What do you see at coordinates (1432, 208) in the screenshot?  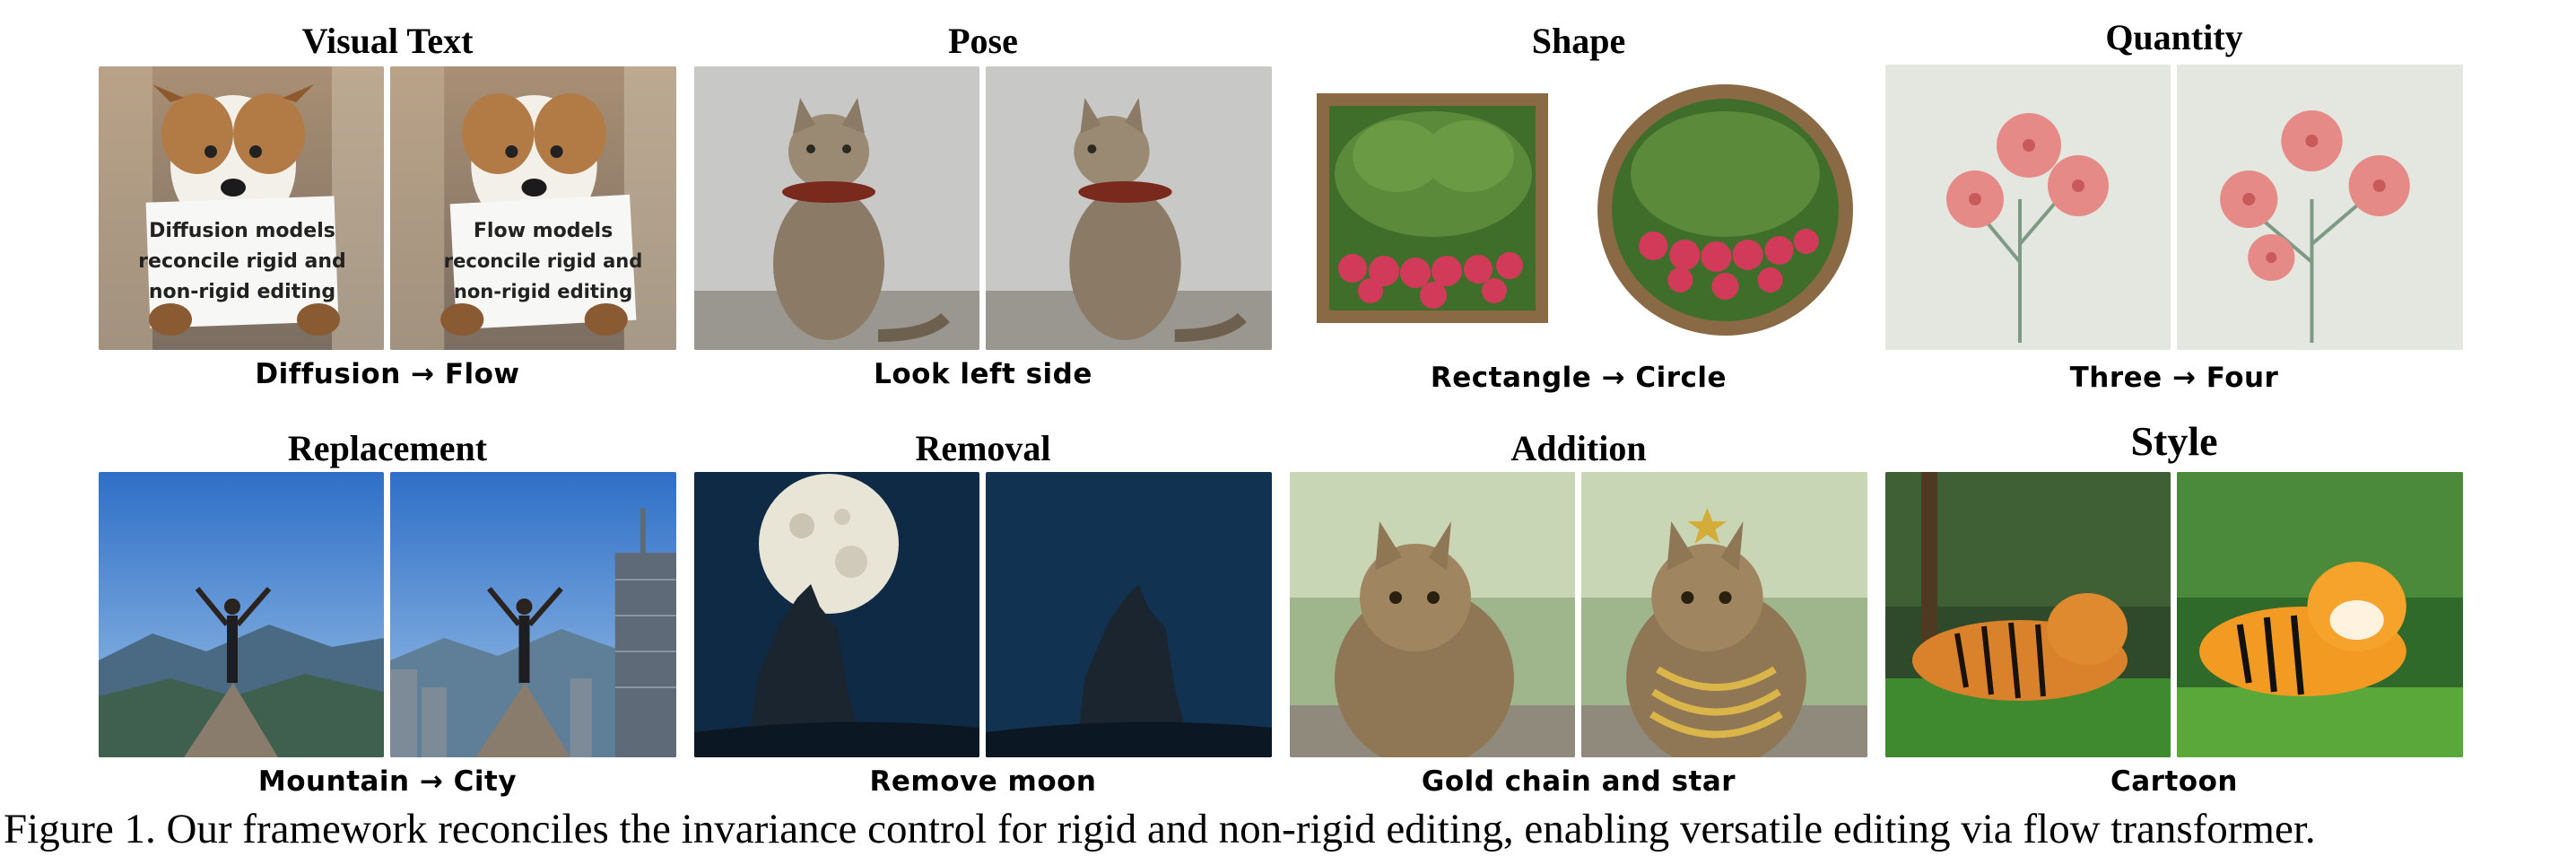 I see `image-crate-rectangle` at bounding box center [1432, 208].